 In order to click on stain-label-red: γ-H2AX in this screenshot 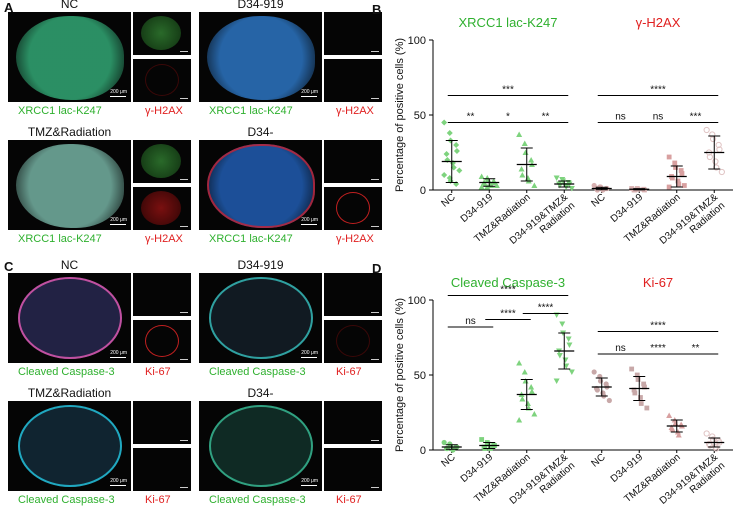, I will do `click(164, 111)`.